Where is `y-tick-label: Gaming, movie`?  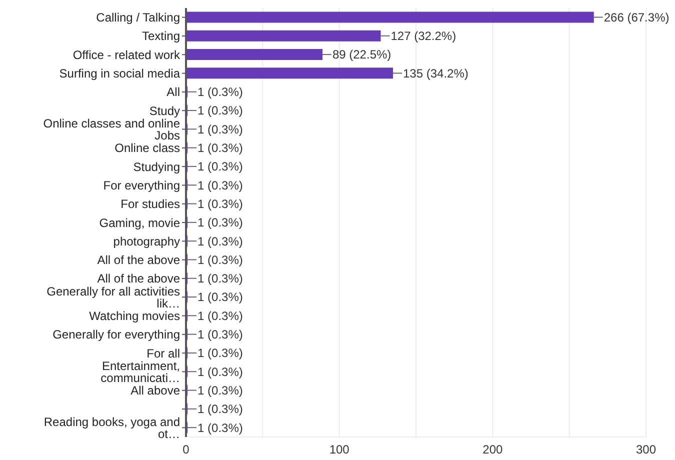
y-tick-label: Gaming, movie is located at coordinates (139, 223).